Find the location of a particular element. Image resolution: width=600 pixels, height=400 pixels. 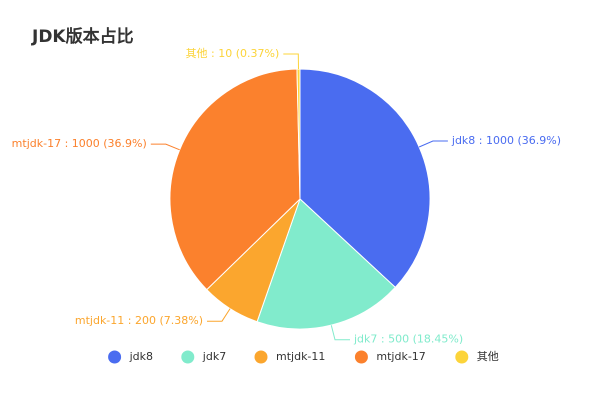

legend-label-0: jdk8 is located at coordinates (141, 356).